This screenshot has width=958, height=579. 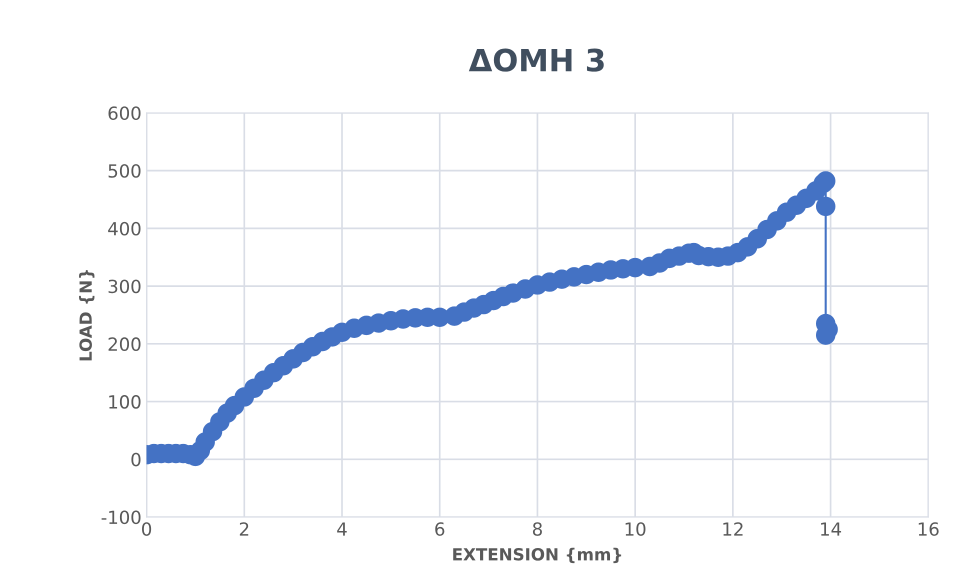 I want to click on chart-title: ΔΟΜΗ 3, so click(x=536, y=60).